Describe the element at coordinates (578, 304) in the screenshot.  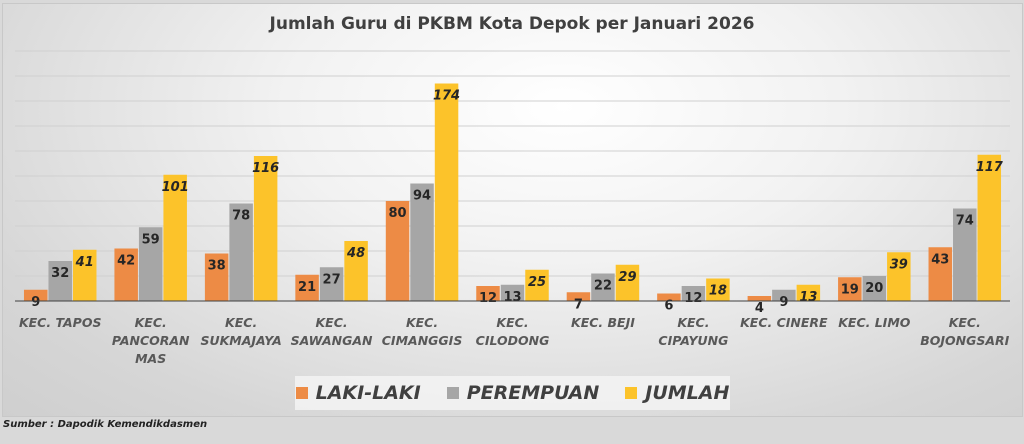
I see `data-label: 7` at that location.